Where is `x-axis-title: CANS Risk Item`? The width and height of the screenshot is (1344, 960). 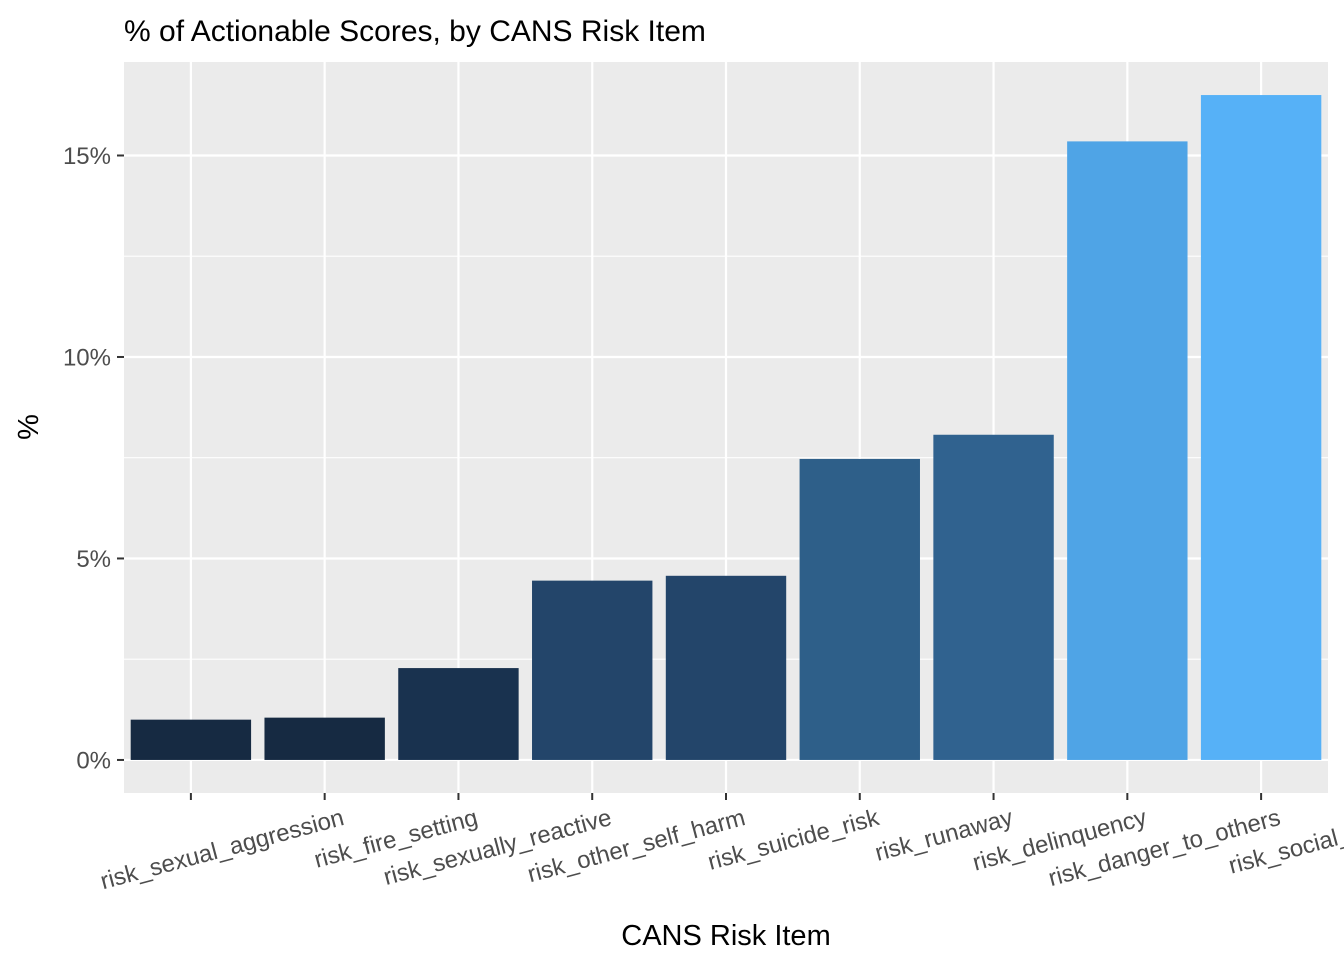
x-axis-title: CANS Risk Item is located at coordinates (725, 936).